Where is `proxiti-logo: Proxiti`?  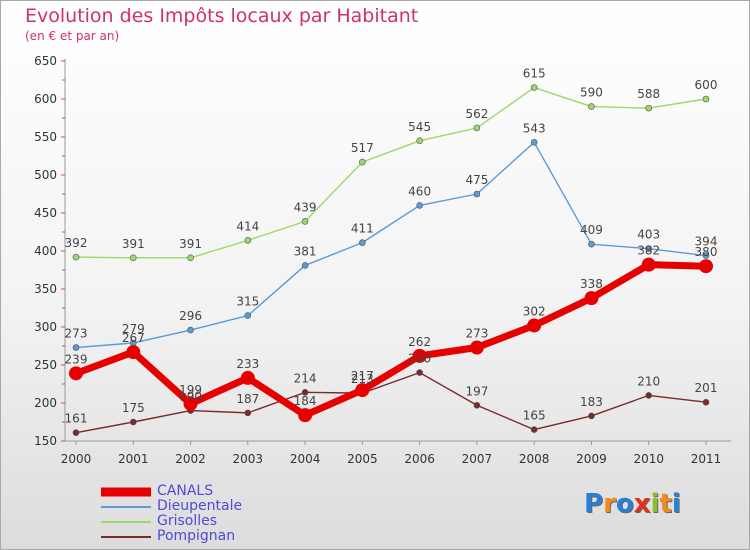
proxiti-logo: Proxiti is located at coordinates (632, 504).